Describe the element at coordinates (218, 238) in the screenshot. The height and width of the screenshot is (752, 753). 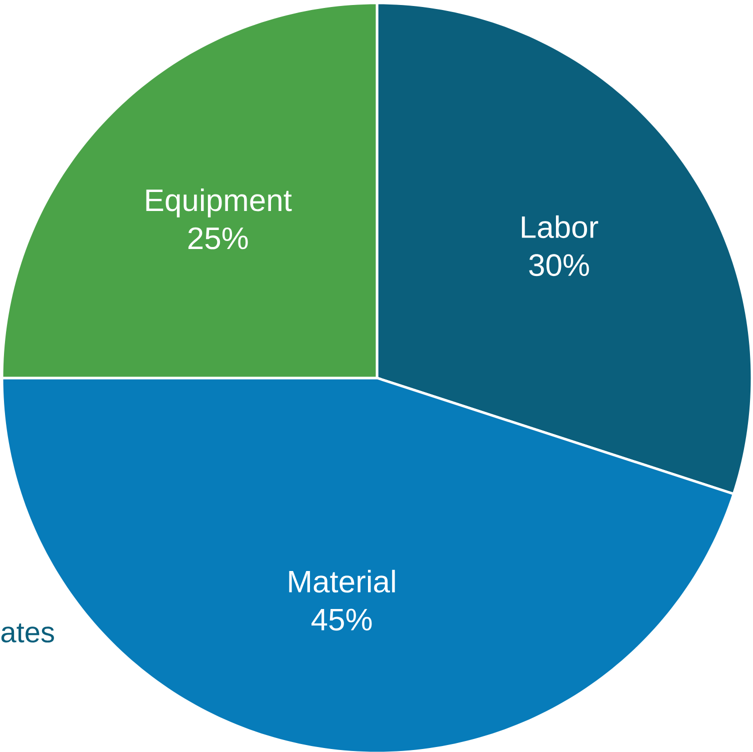
I see `data-label: 25%` at that location.